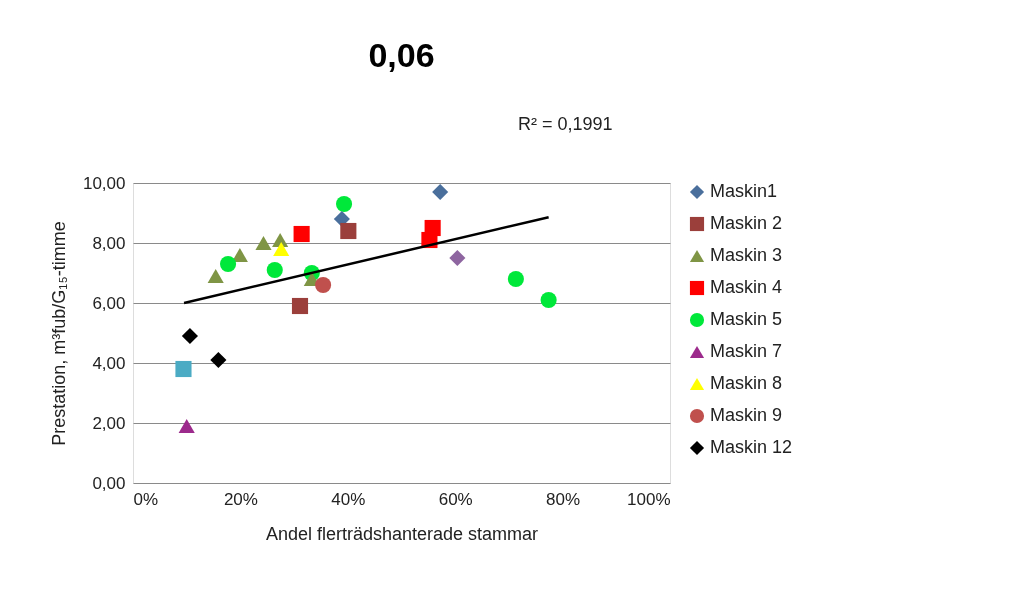 This screenshot has width=1015, height=613. Describe the element at coordinates (746, 383) in the screenshot. I see `legend-label: Maskin 8` at that location.